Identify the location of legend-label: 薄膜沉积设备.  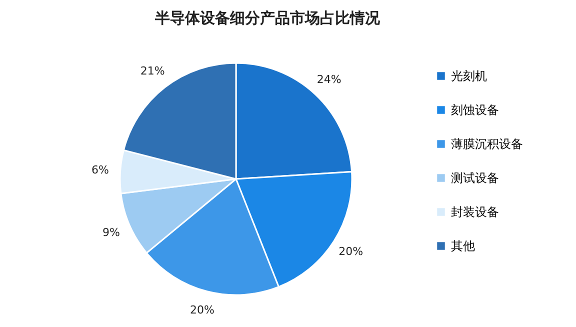
(487, 144).